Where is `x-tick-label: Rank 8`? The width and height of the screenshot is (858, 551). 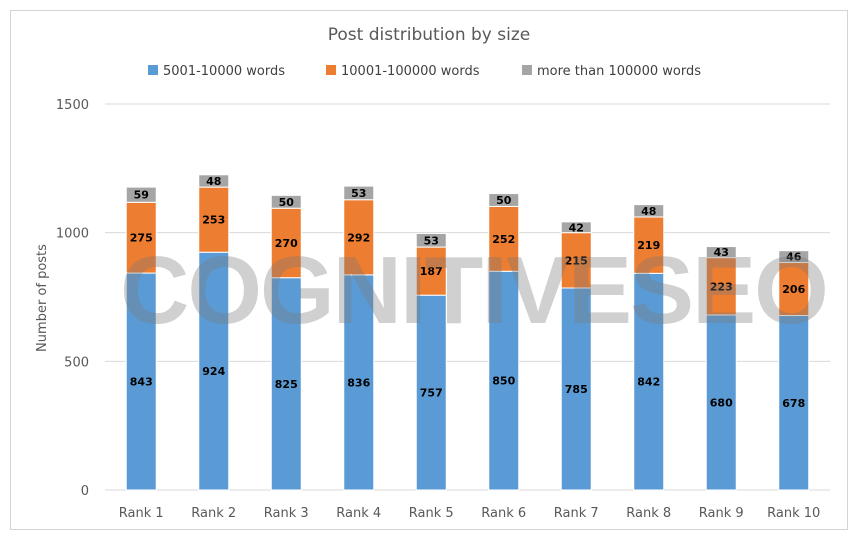 x-tick-label: Rank 8 is located at coordinates (648, 513).